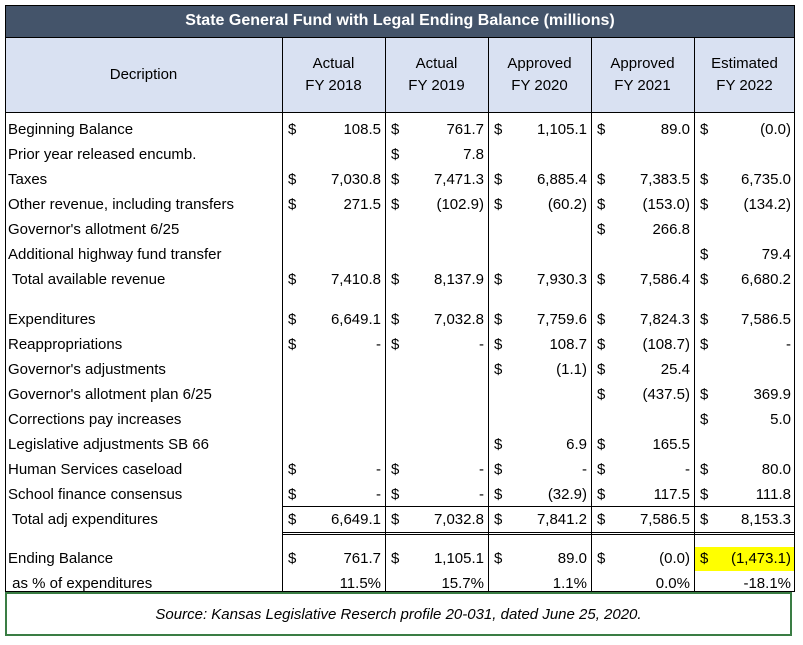 Image resolution: width=803 pixels, height=645 pixels. What do you see at coordinates (94, 229) in the screenshot?
I see `row-label: Governor's allotment 6/25` at bounding box center [94, 229].